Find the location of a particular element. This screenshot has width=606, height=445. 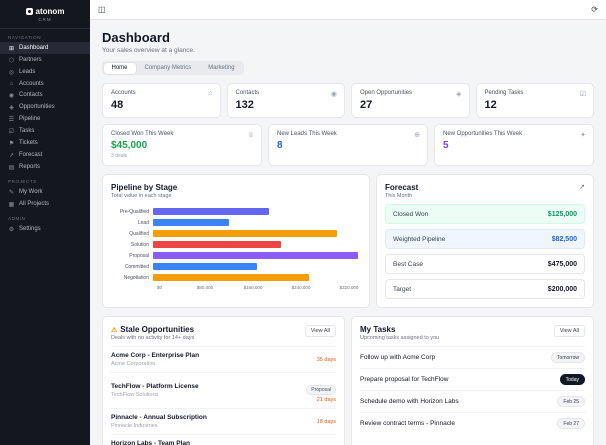

sidebar-item-my-work: ✎ My Work is located at coordinates (45, 192).